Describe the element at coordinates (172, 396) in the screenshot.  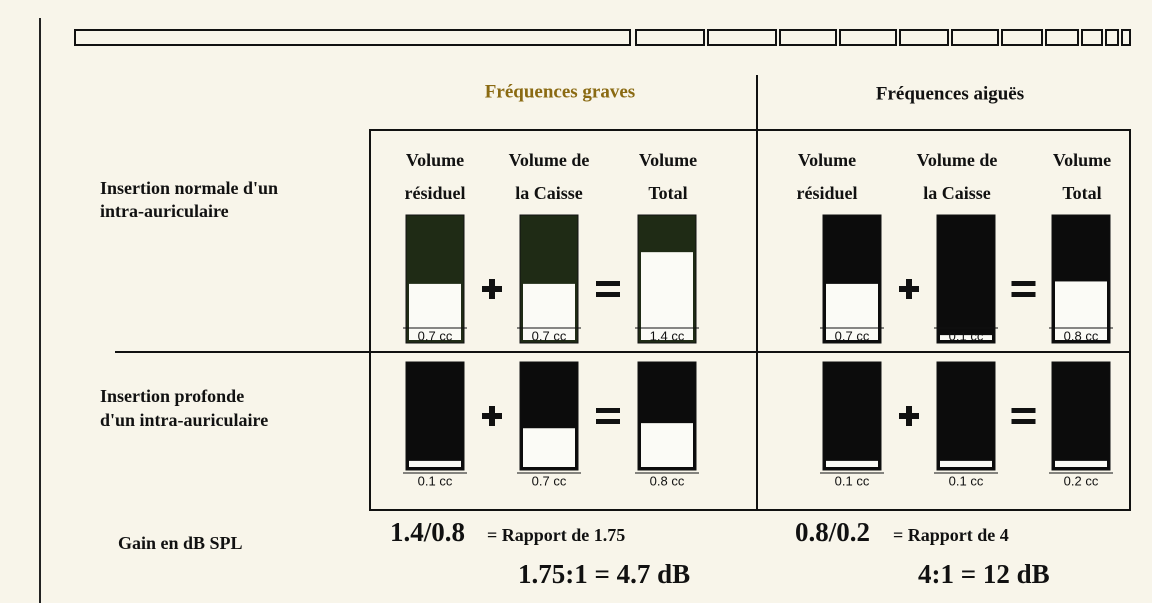
I see `row-label: Insertion profonde` at that location.